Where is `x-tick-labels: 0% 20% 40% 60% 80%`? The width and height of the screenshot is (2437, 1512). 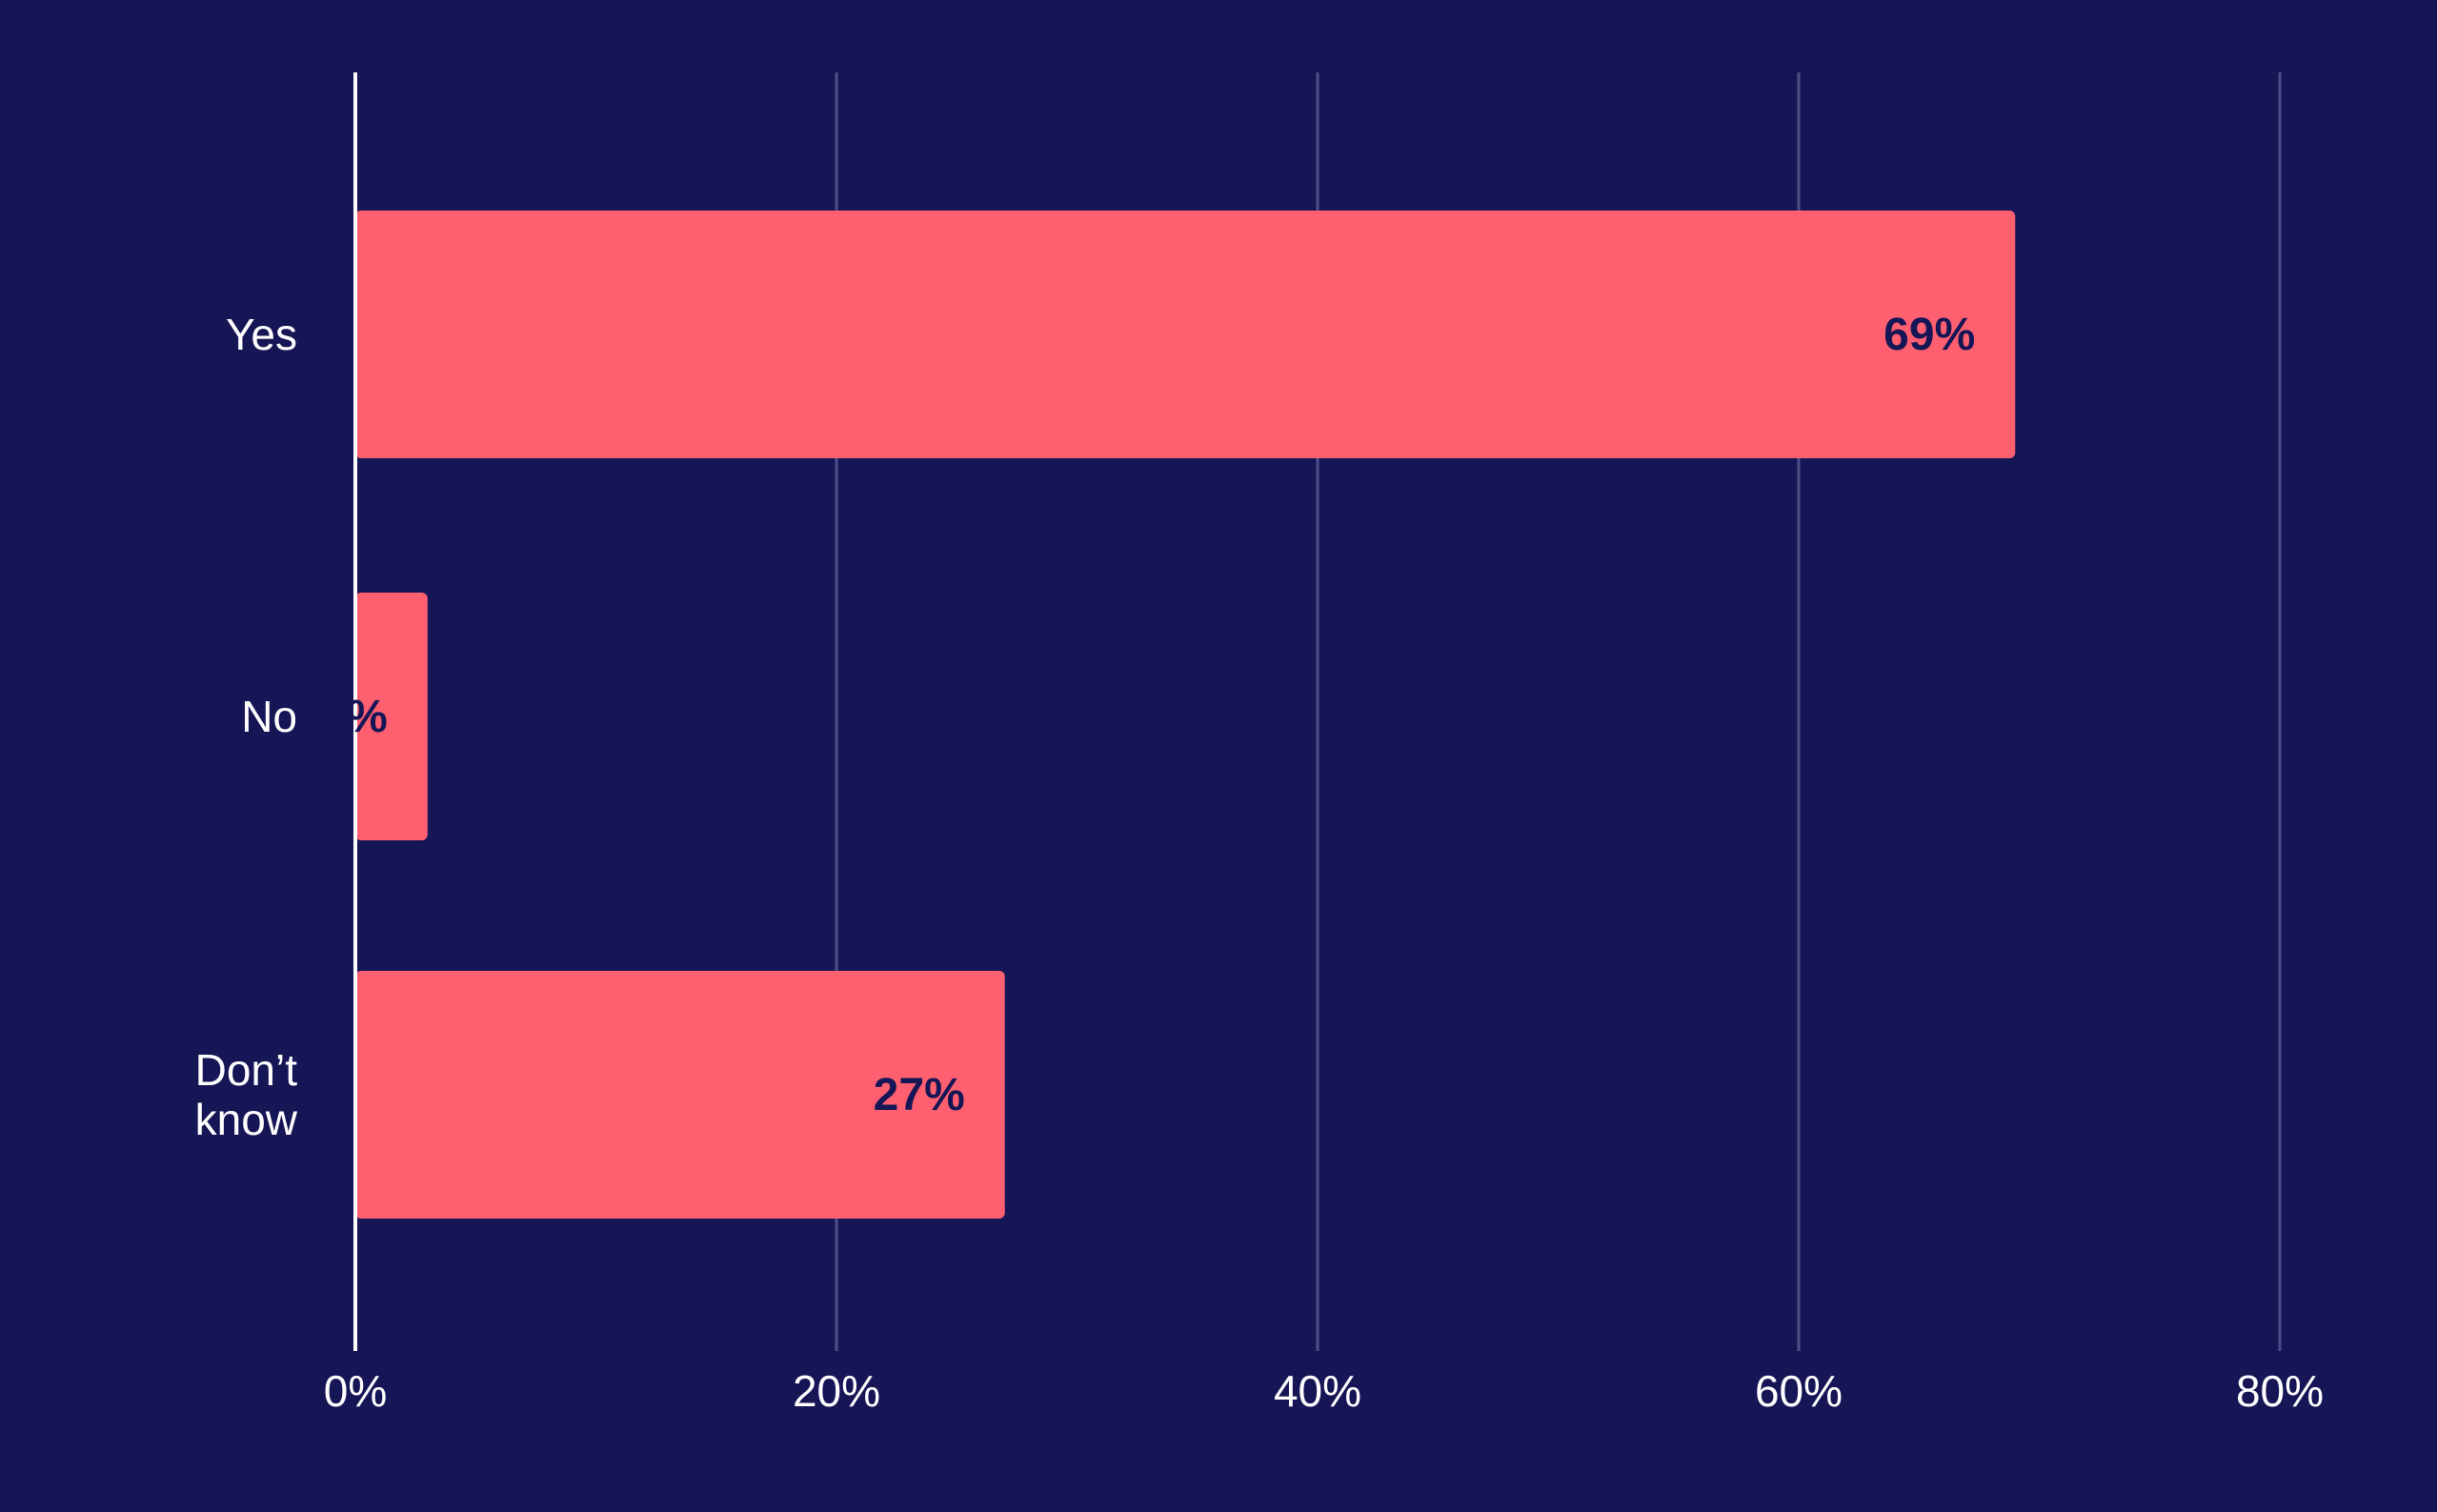
x-tick-labels: 0% 20% 40% 60% 80% is located at coordinates (1324, 1391).